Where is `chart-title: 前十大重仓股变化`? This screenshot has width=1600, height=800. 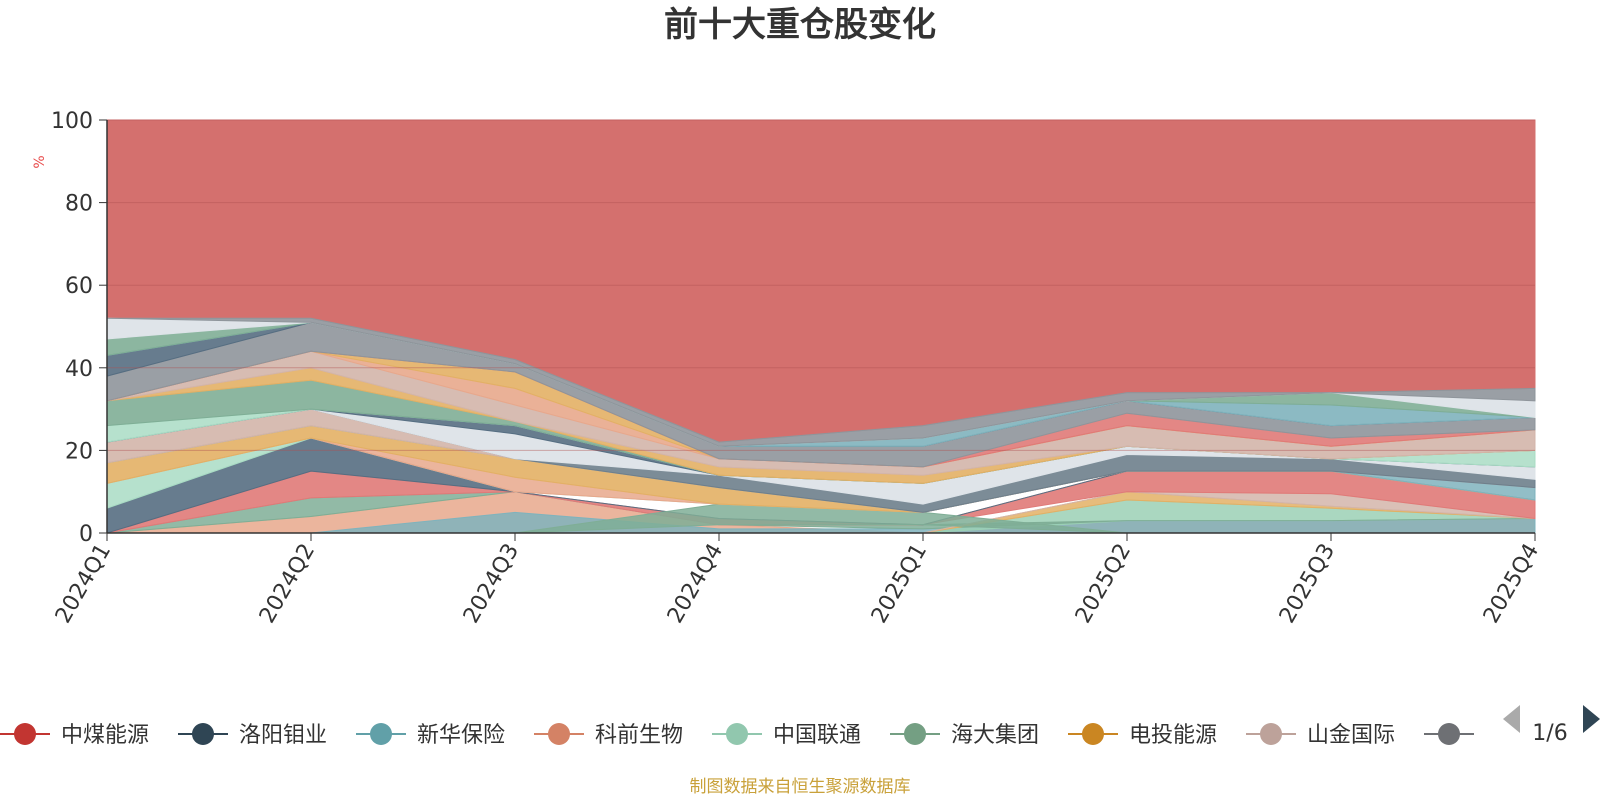
chart-title: 前十大重仓股变化 is located at coordinates (800, 25).